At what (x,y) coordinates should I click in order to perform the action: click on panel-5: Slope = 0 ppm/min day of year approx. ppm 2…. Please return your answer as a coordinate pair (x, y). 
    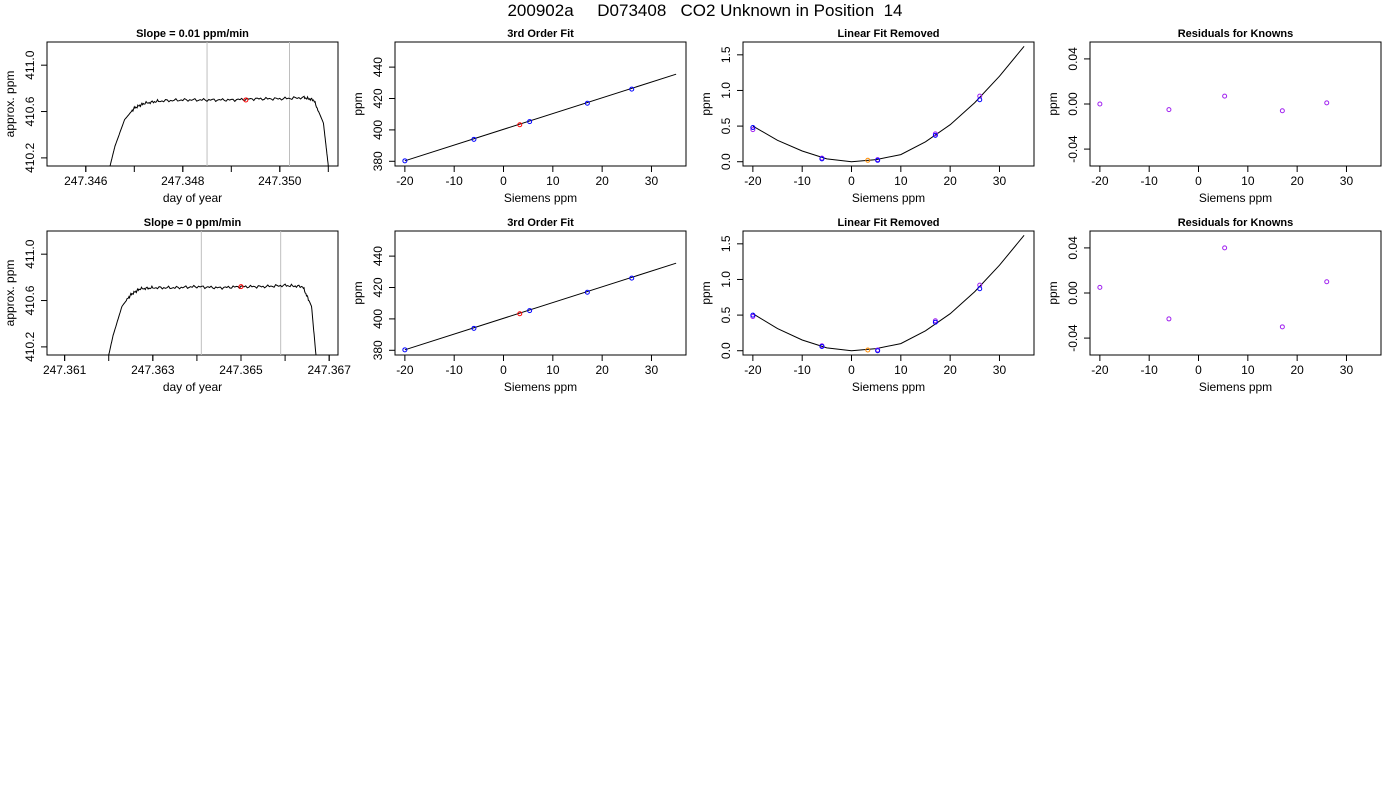
    Looking at the image, I should click on (177, 305).